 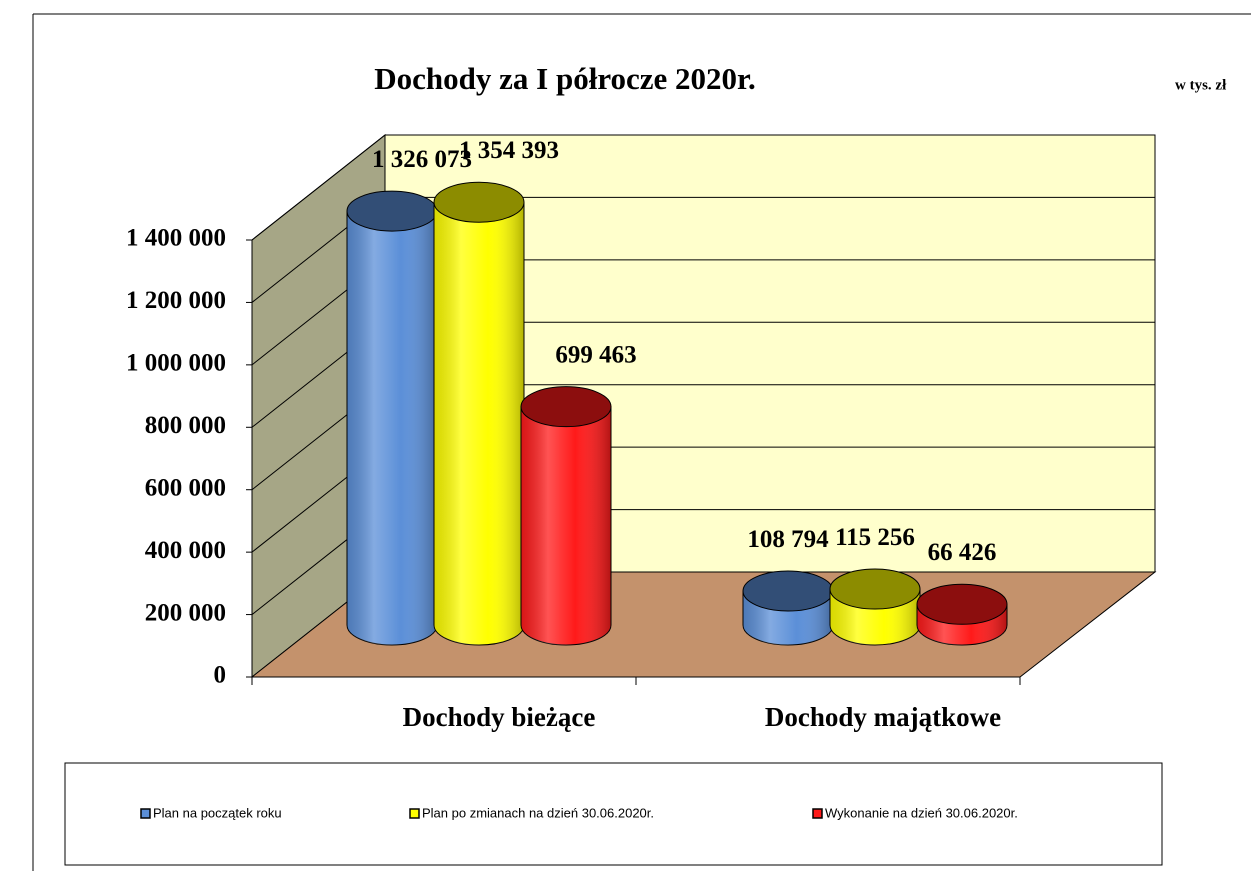 What do you see at coordinates (185, 550) in the screenshot?
I see `y-tick-label: 400 000` at bounding box center [185, 550].